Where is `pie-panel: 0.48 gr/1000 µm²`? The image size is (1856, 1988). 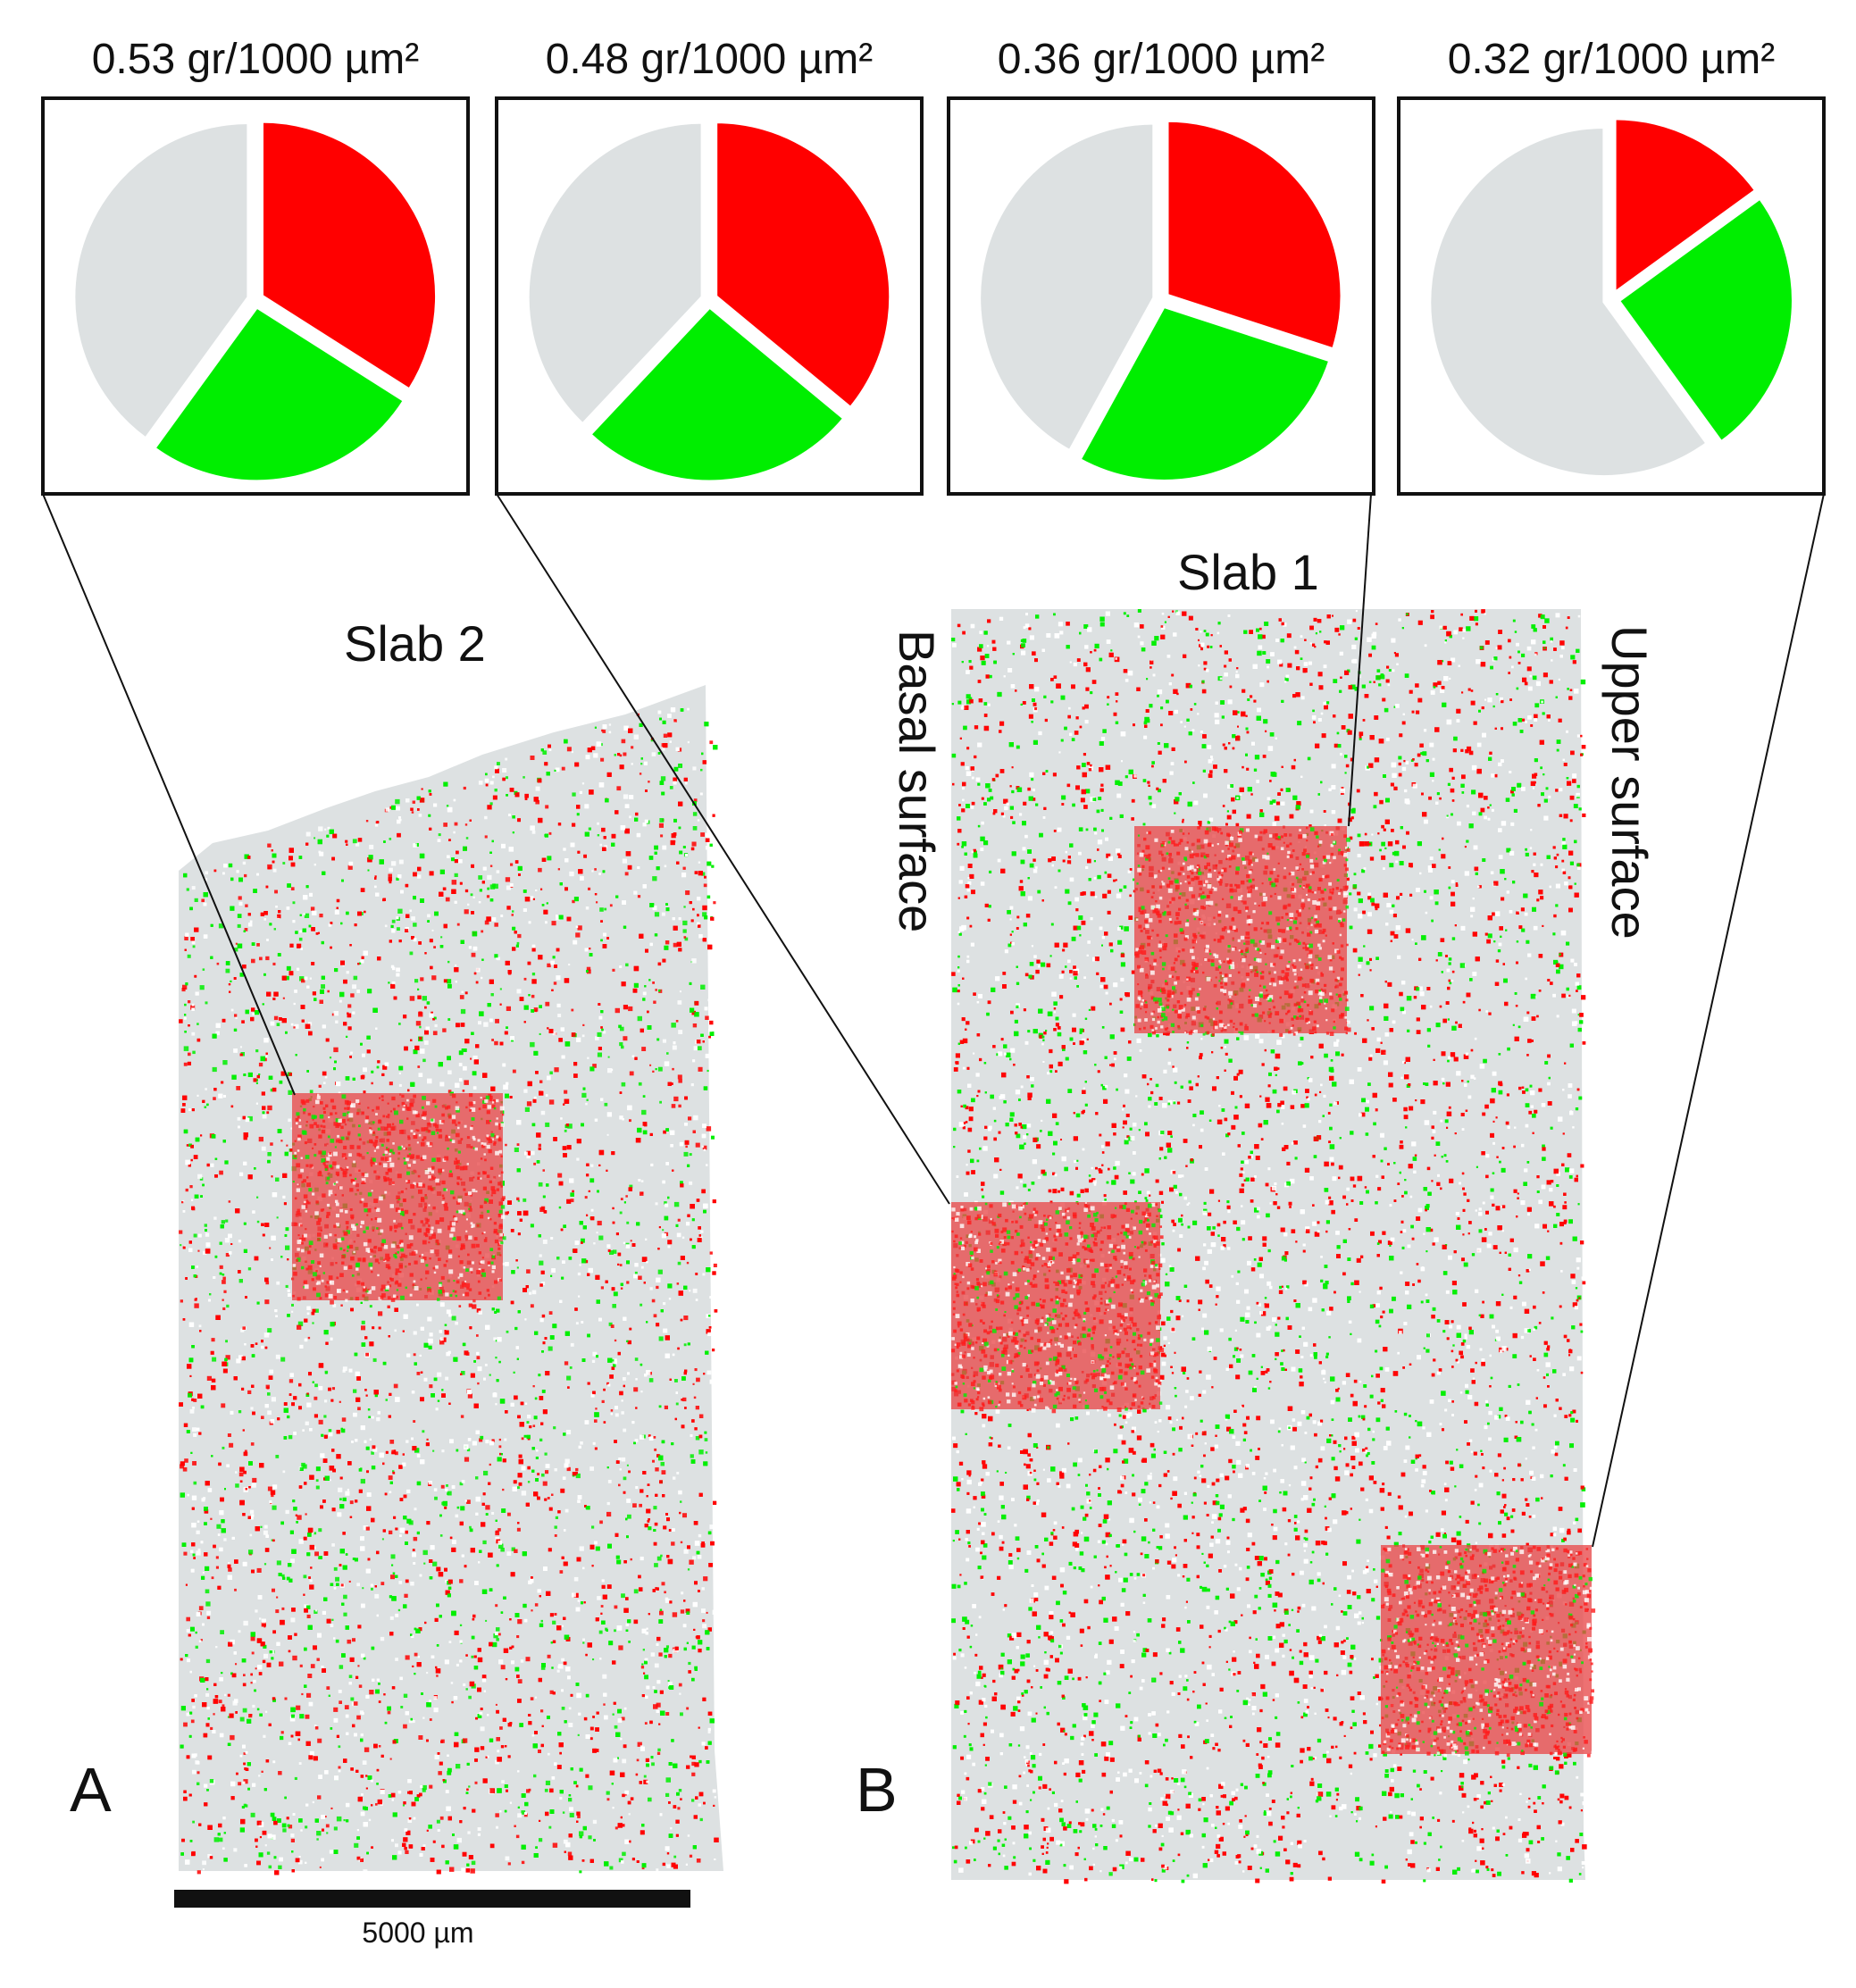
pie-panel: 0.48 gr/1000 µm² is located at coordinates (709, 266).